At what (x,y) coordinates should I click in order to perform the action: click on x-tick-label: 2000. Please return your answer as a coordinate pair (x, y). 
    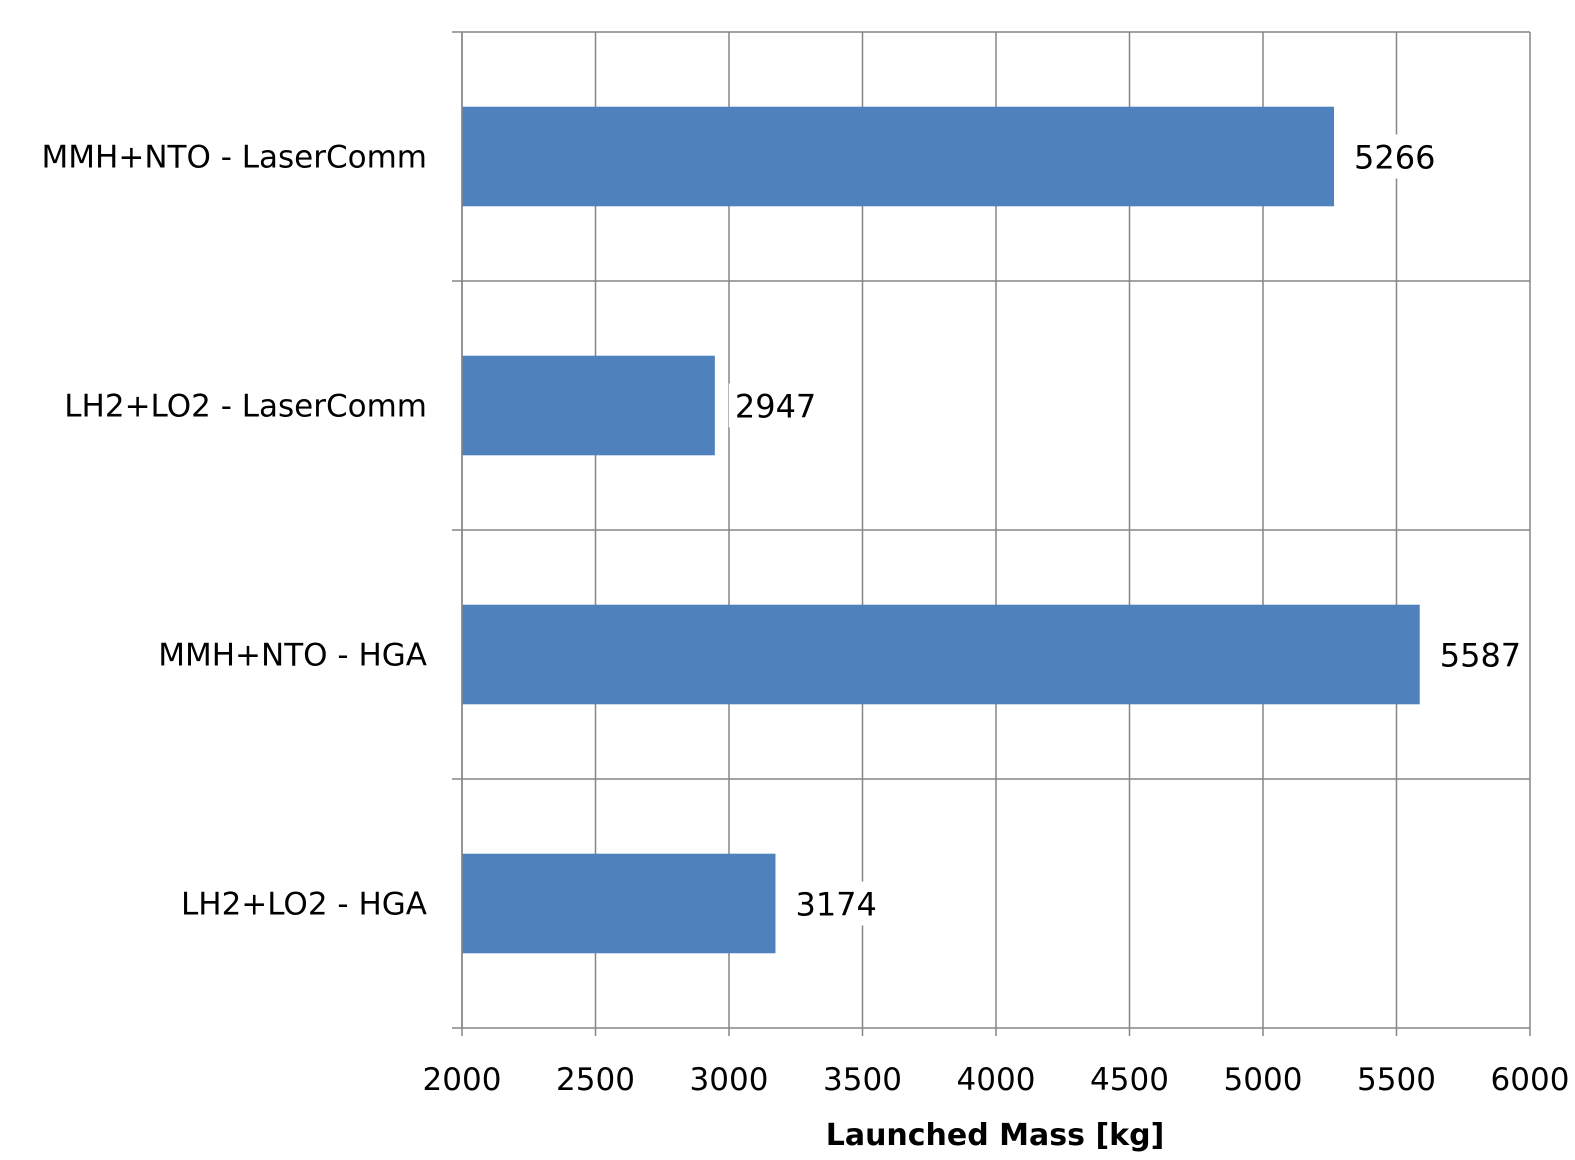
    Looking at the image, I should click on (462, 1080).